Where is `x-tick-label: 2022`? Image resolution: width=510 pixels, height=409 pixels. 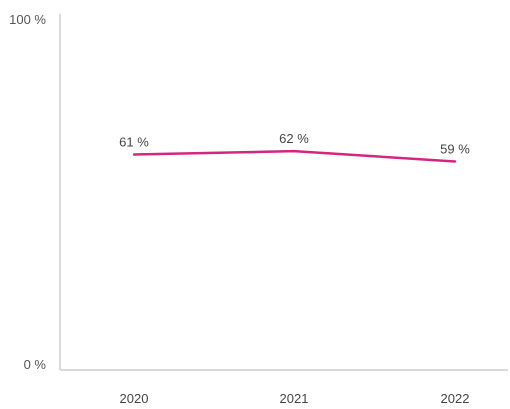 x-tick-label: 2022 is located at coordinates (455, 398).